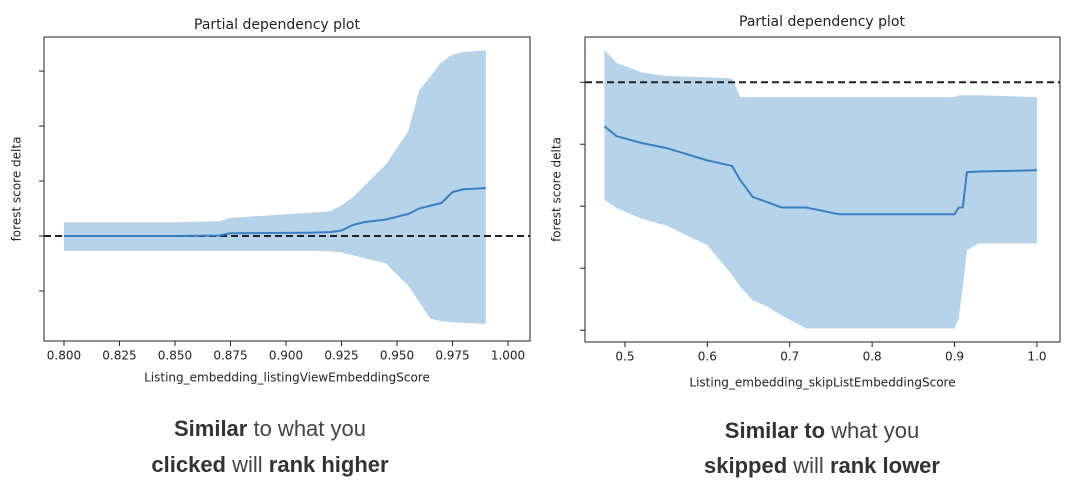 The height and width of the screenshot is (501, 1080). I want to click on caption-segment: Similar to, so click(775, 430).